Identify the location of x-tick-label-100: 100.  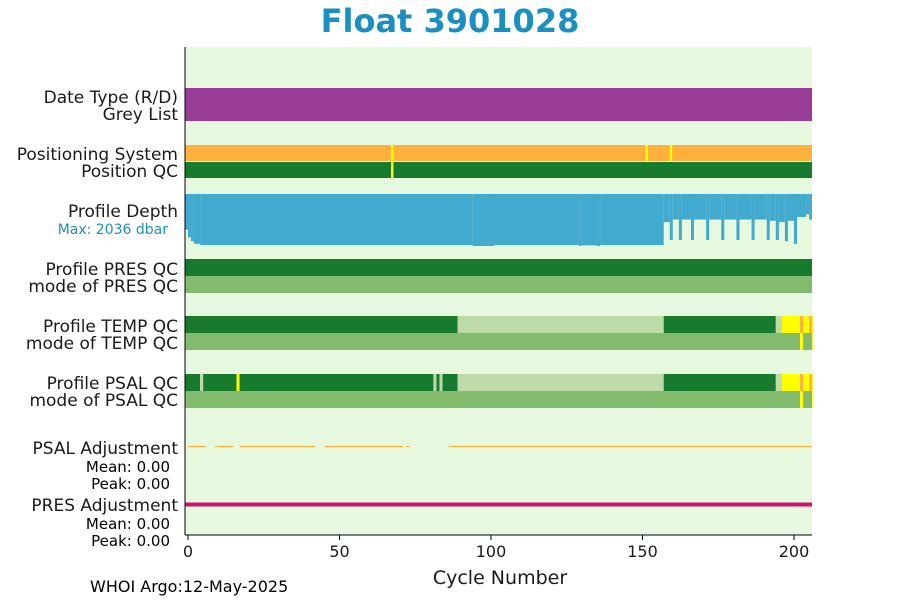
(491, 551).